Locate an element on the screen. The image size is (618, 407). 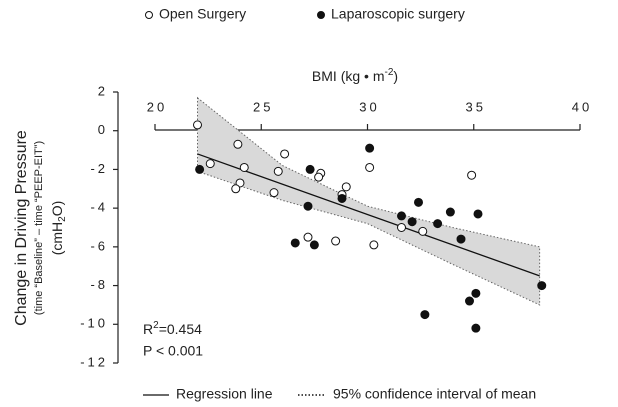
y-axis-label: Change in Driving Pressure is located at coordinates (21, 228).